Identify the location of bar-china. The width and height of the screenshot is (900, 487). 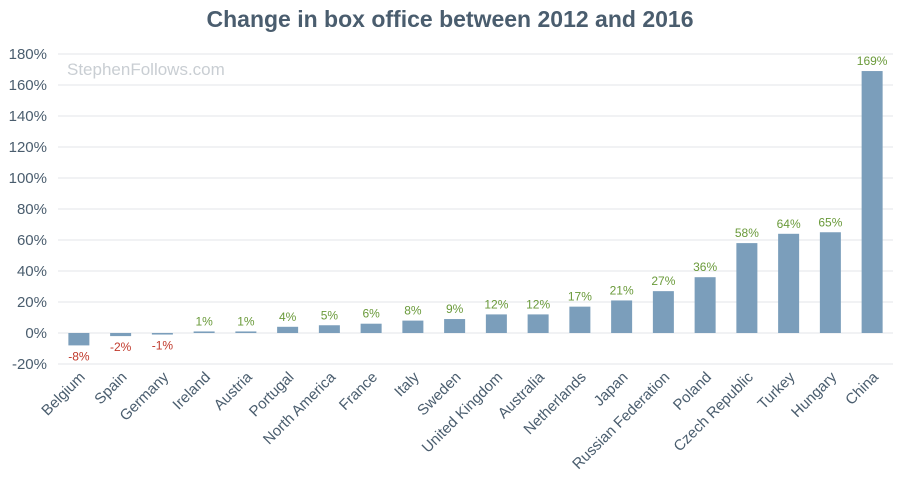
(872, 202).